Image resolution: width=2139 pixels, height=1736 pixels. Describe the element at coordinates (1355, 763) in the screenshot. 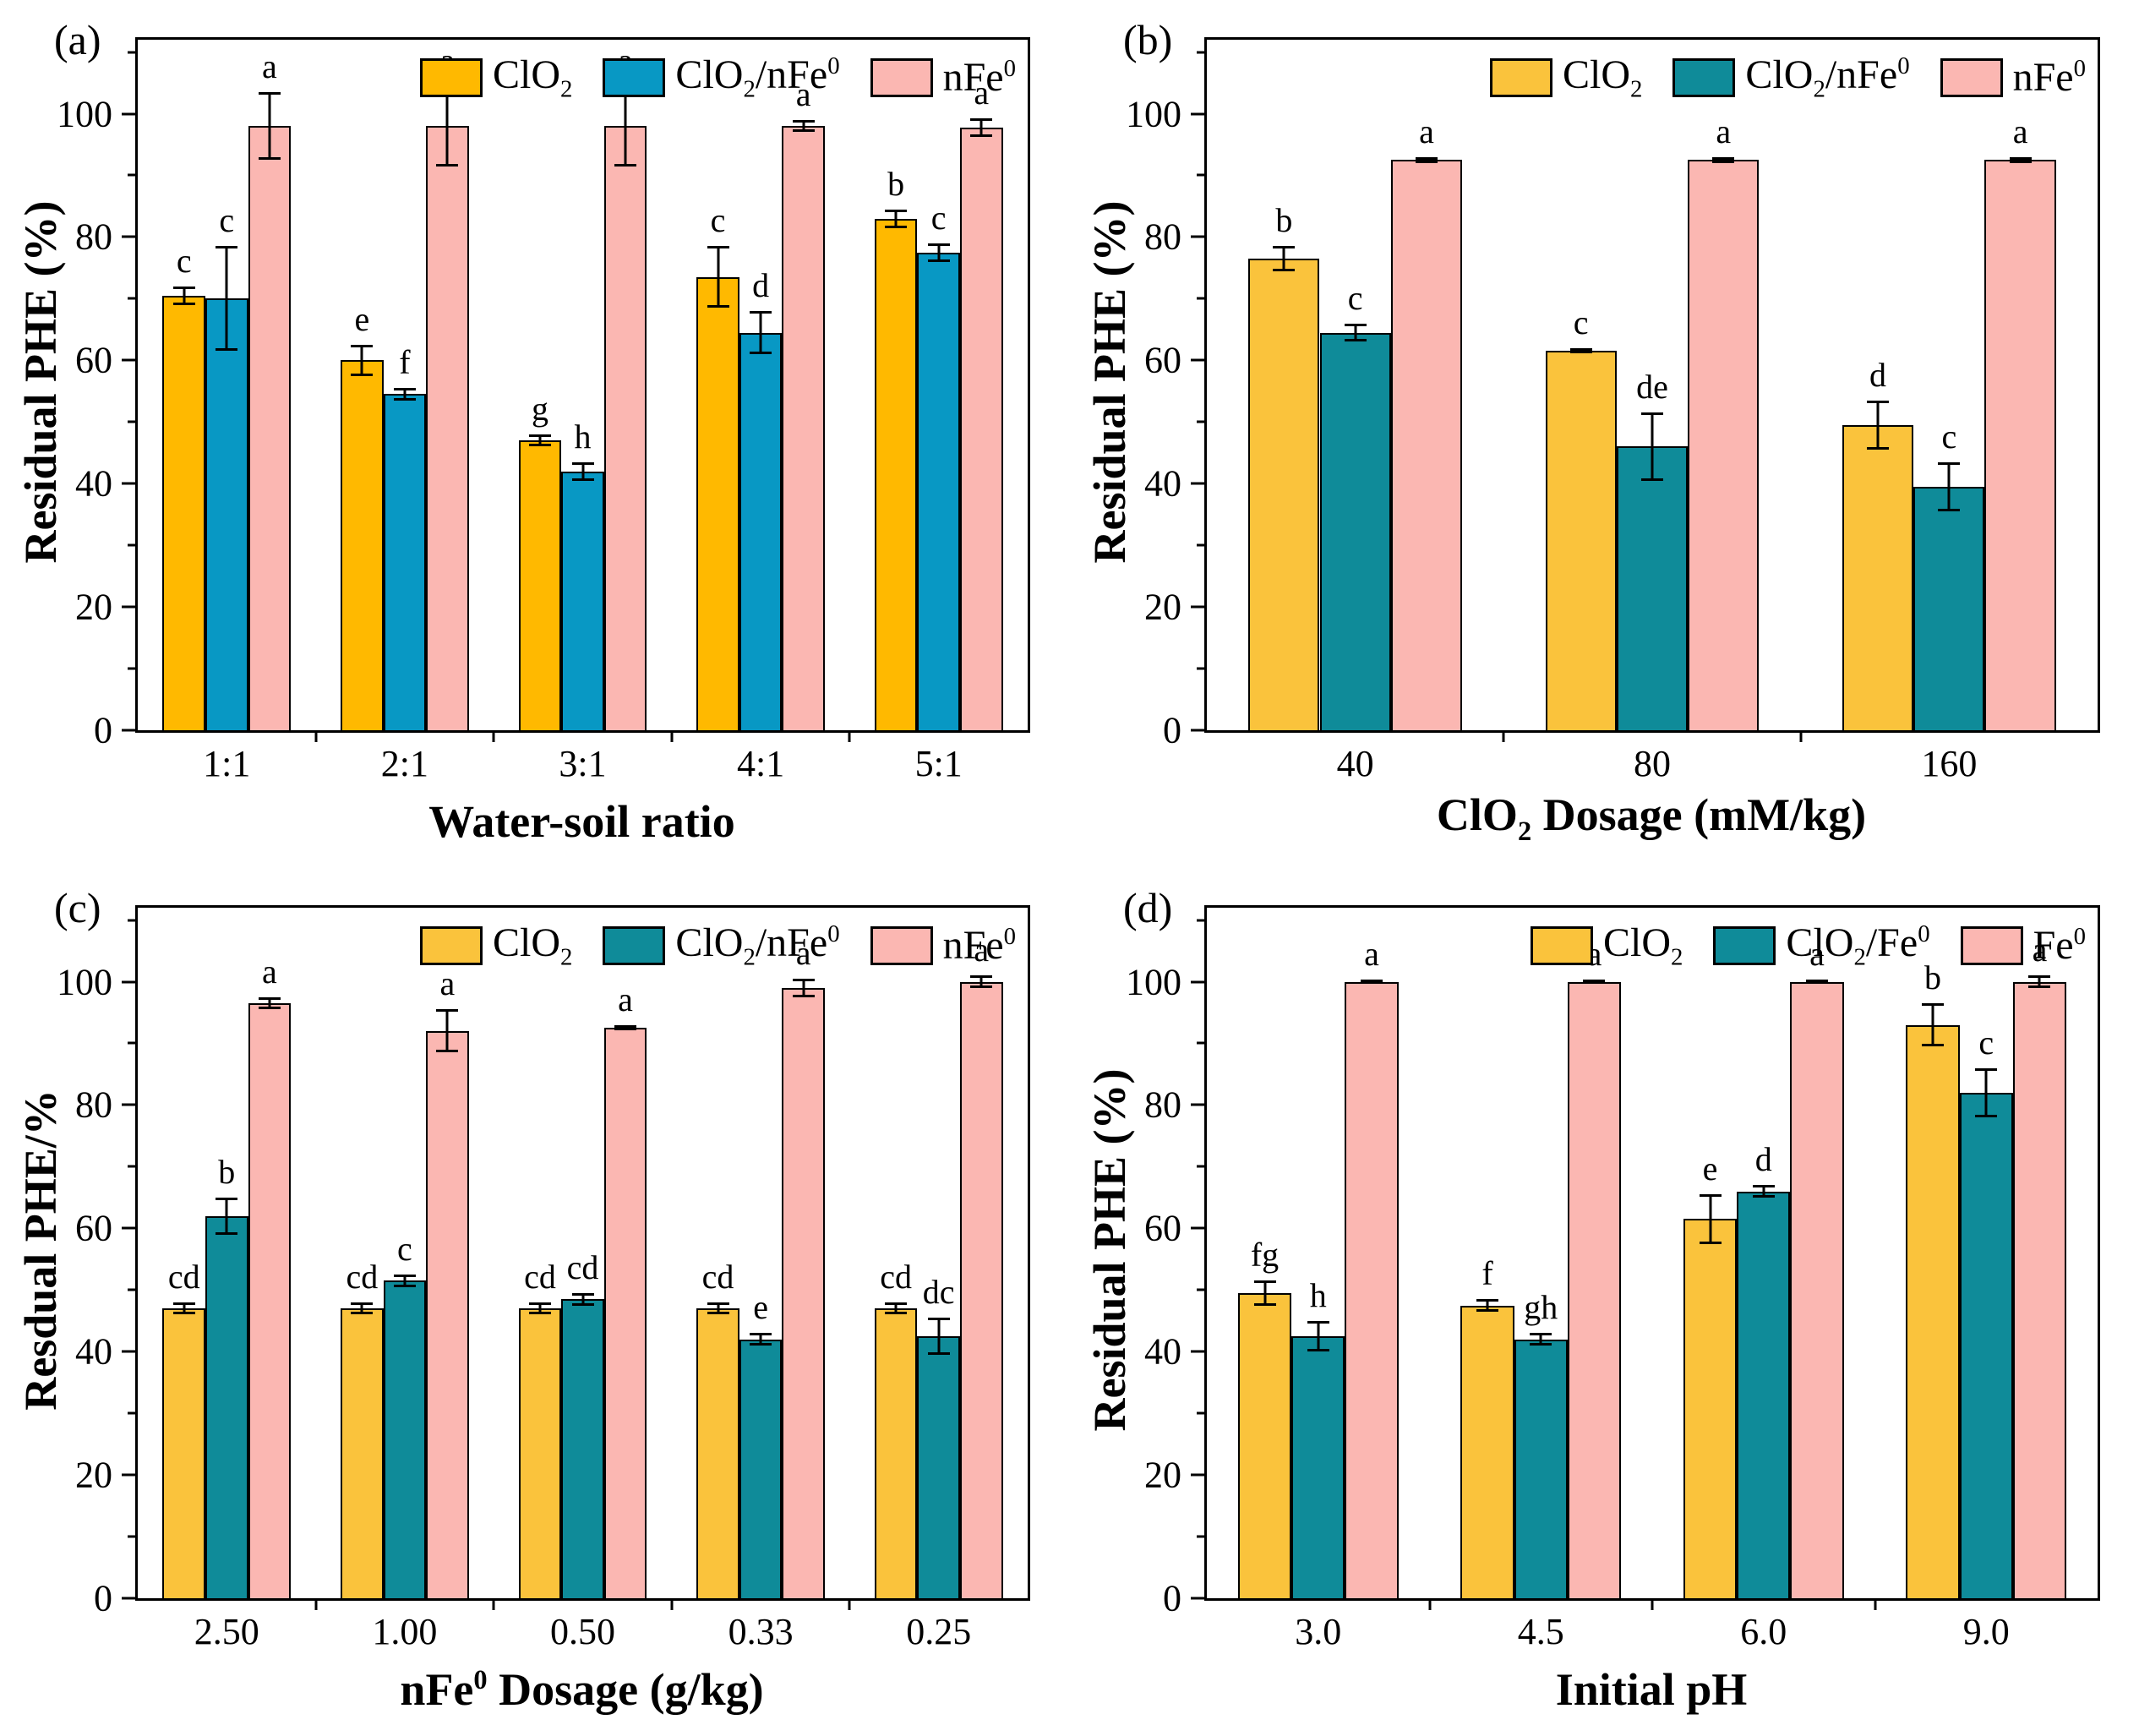

I see `x-category-label: 40` at that location.